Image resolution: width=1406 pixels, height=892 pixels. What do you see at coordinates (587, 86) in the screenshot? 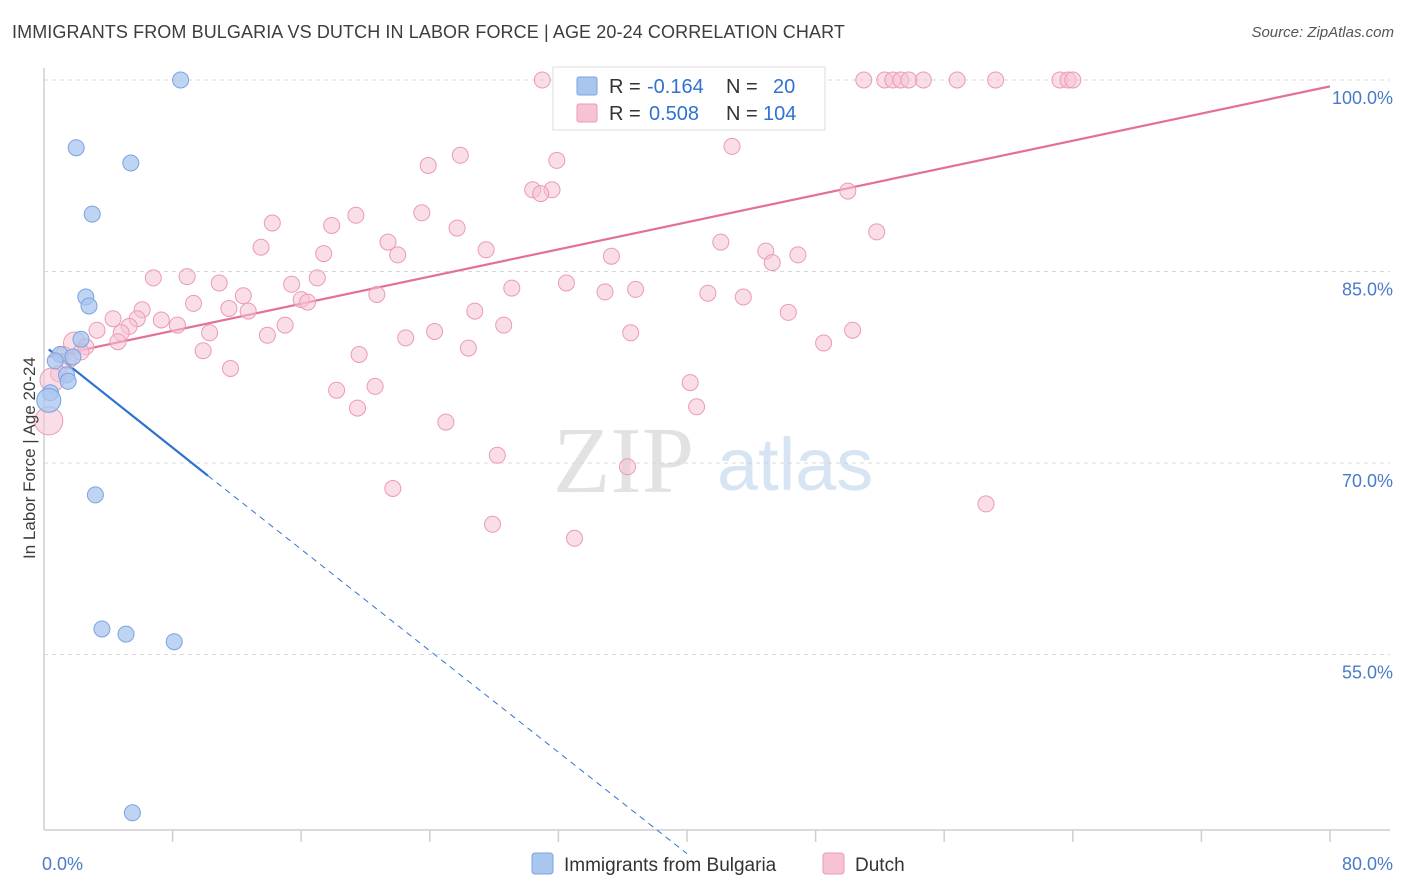
I see `stats-swatch-blue` at bounding box center [587, 86].